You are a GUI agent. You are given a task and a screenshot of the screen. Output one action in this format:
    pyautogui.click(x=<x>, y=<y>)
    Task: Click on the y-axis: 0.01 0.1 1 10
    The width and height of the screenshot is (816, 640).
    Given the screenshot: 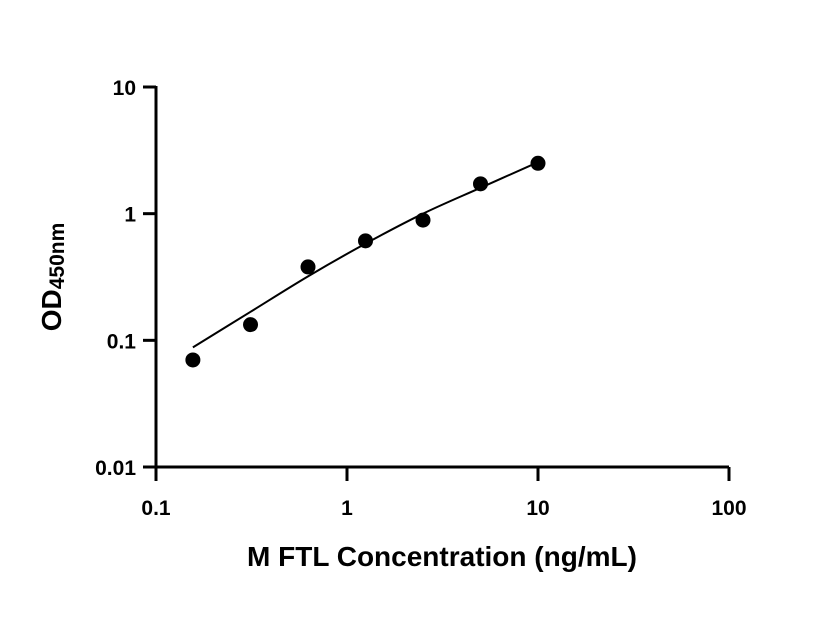 What is the action you would take?
    pyautogui.click(x=126, y=278)
    